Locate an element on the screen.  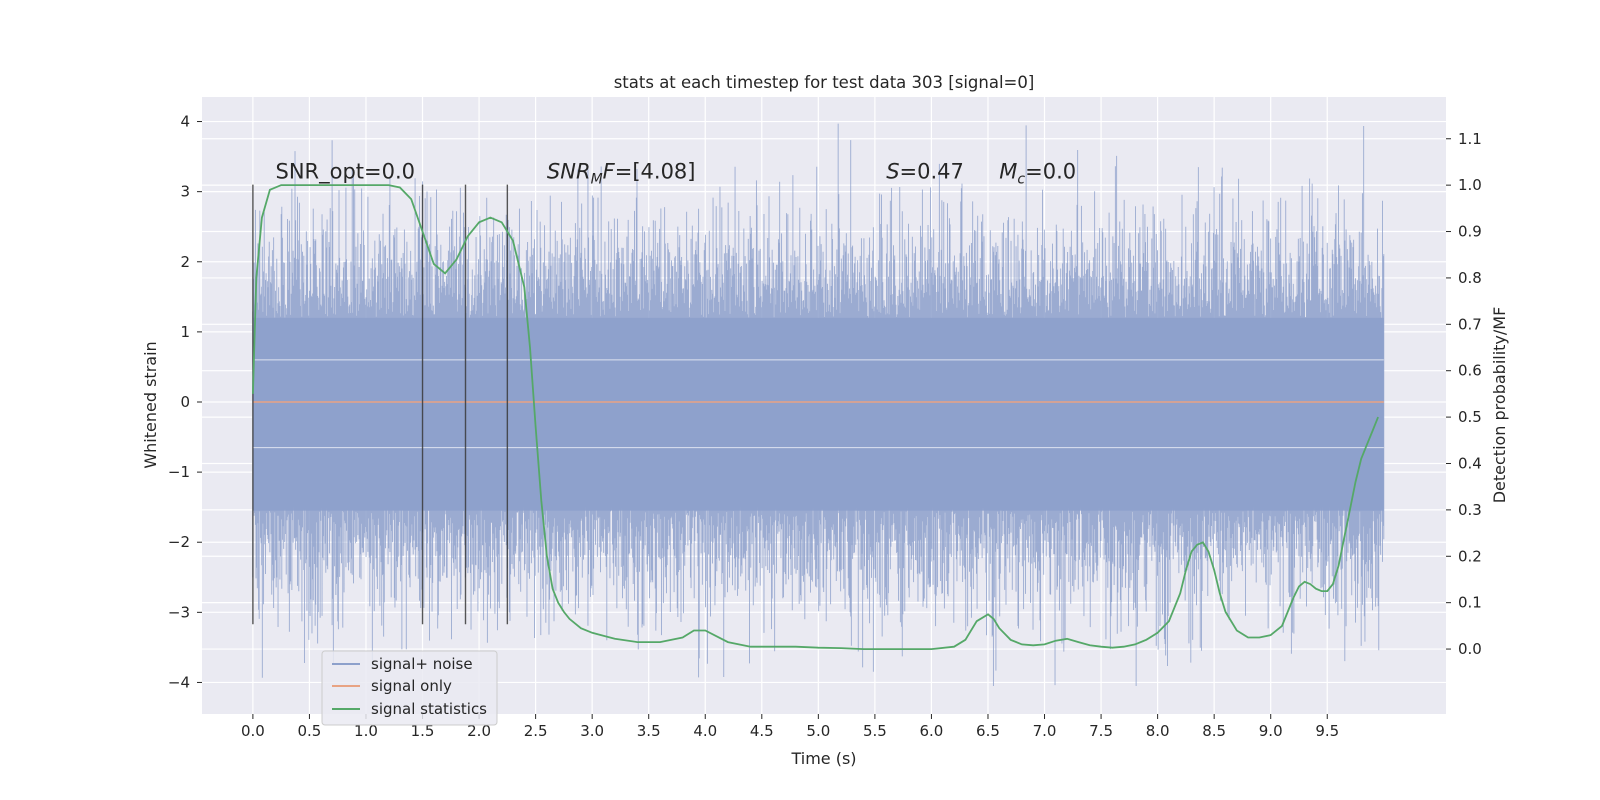
x-tick-label: 9.0 is located at coordinates (1271, 731).